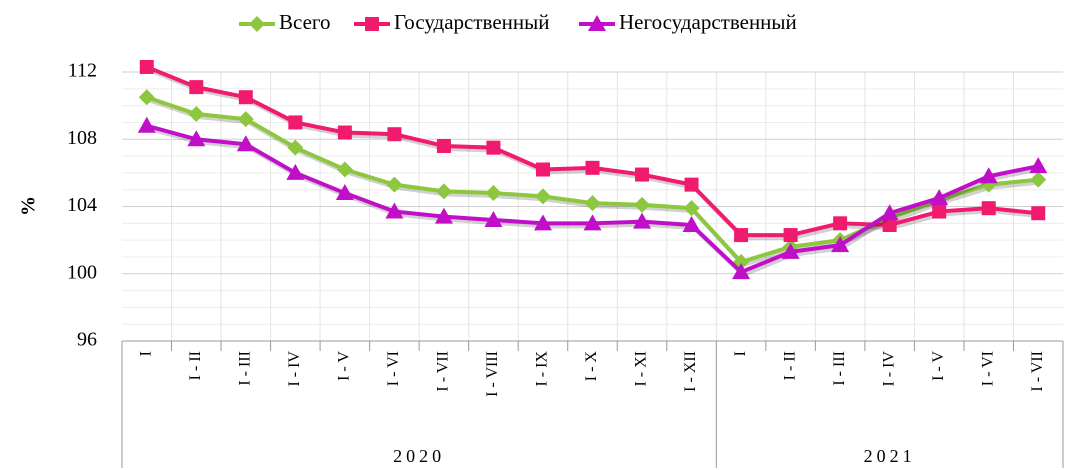 The height and width of the screenshot is (470, 1065). Describe the element at coordinates (87, 340) in the screenshot. I see `y-tick-label: 96` at that location.